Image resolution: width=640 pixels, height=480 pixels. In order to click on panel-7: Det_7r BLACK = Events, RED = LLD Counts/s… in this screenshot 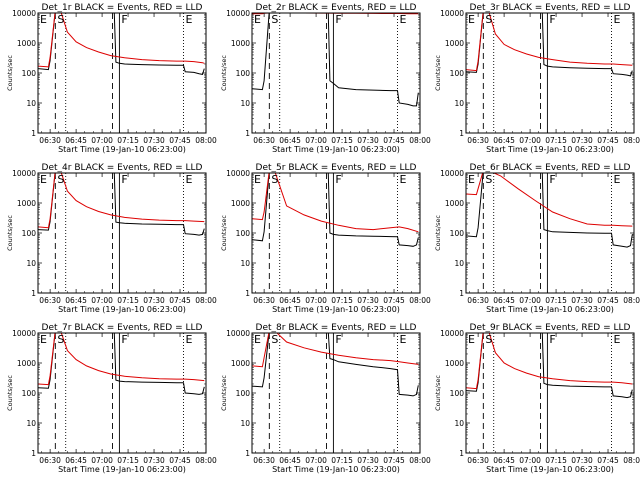, I will do `click(111, 398)`.